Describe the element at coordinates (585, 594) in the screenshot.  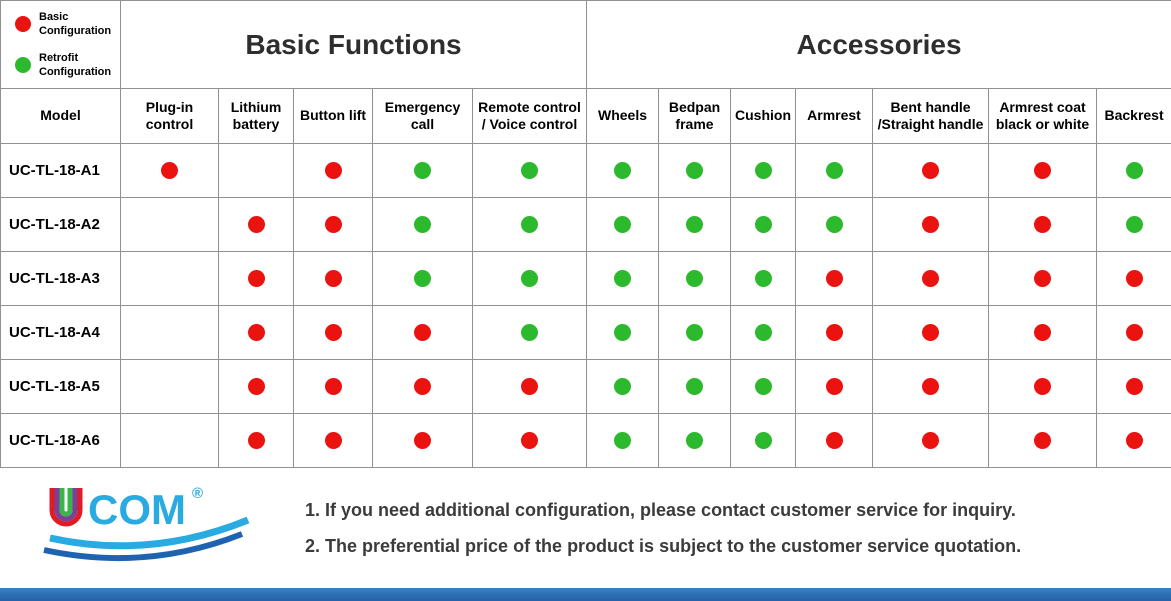
I see `bottom-blue-bar` at that location.